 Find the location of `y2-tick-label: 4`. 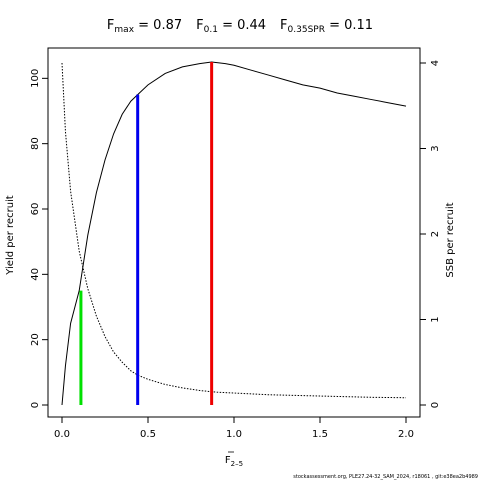

y2-tick-label: 4 is located at coordinates (435, 63).